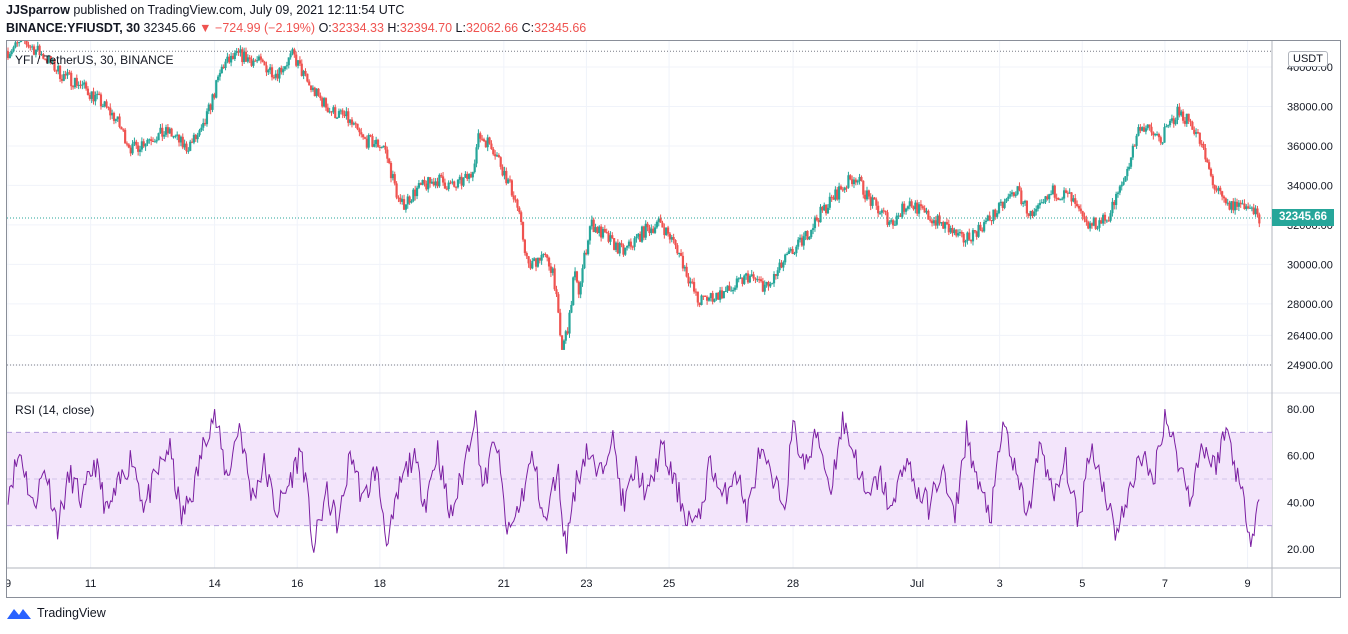 The width and height of the screenshot is (1348, 634). I want to click on time-tick-label: 23, so click(586, 584).